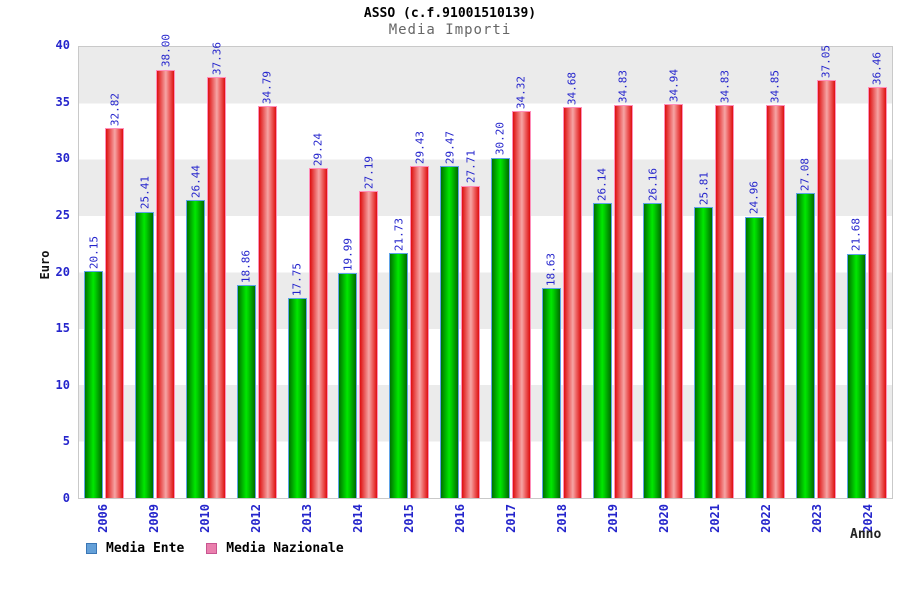  What do you see at coordinates (62, 45) in the screenshot?
I see `y-tick-label-40: 40` at bounding box center [62, 45].